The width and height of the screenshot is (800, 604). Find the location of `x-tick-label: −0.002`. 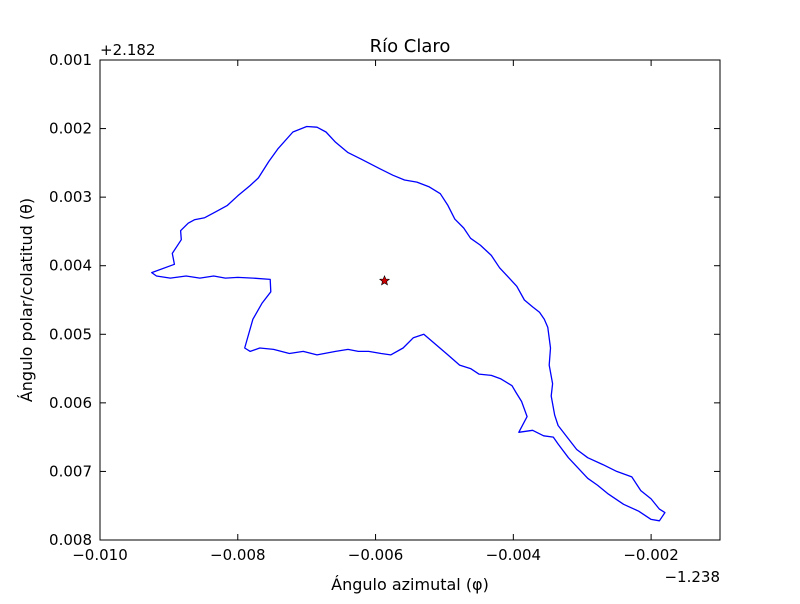

x-tick-label: −0.002 is located at coordinates (651, 555).